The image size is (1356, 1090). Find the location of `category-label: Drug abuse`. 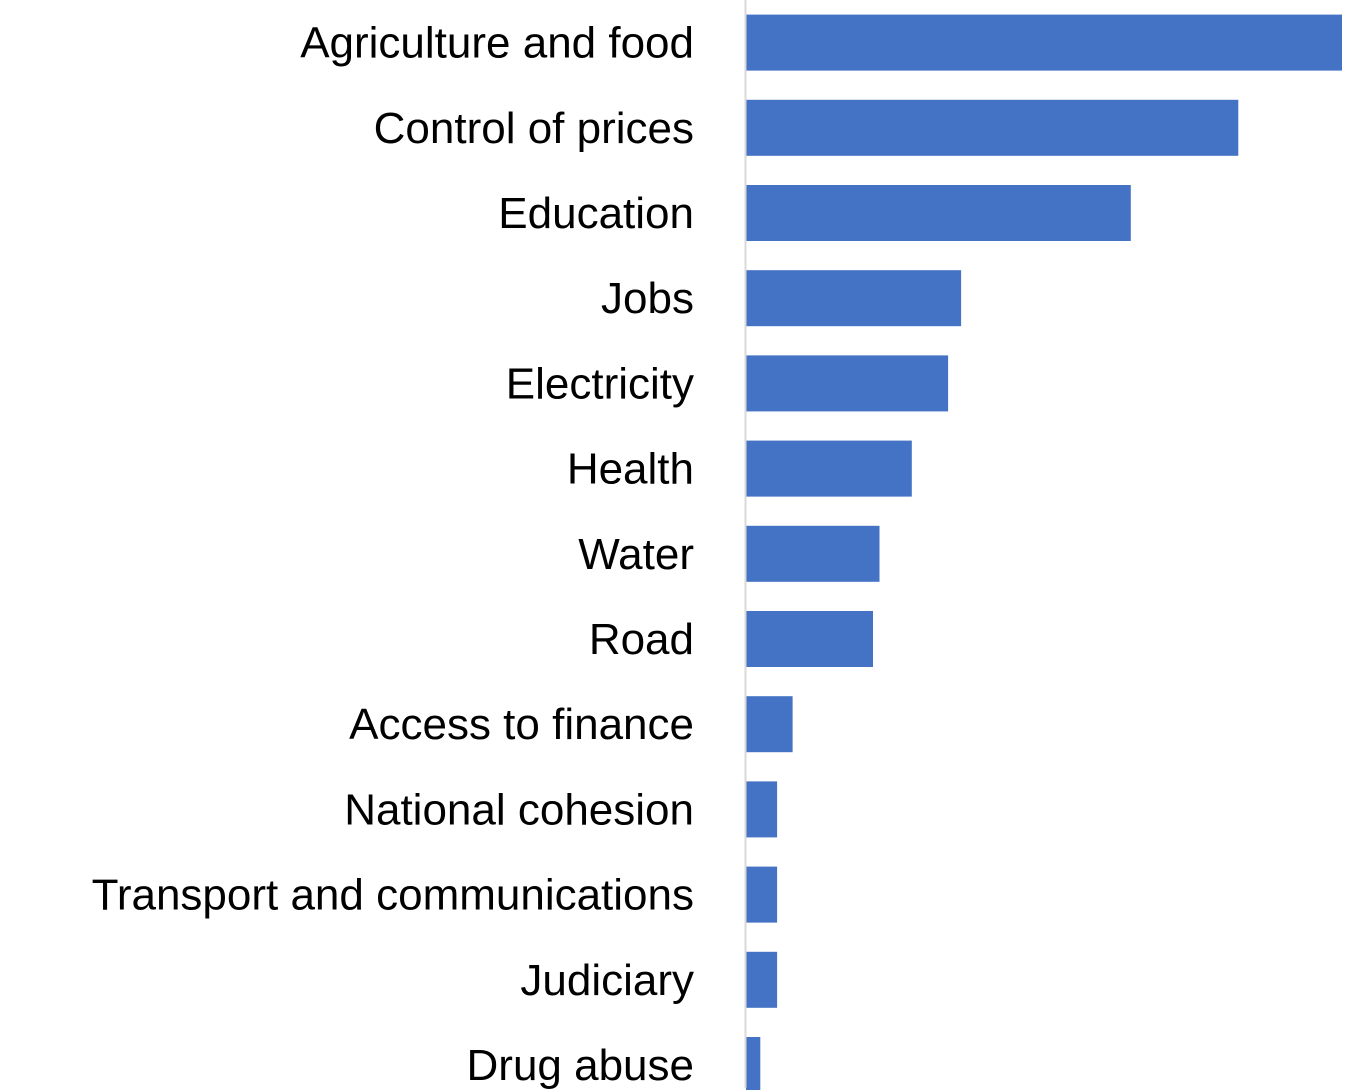

category-label: Drug abuse is located at coordinates (580, 1065).